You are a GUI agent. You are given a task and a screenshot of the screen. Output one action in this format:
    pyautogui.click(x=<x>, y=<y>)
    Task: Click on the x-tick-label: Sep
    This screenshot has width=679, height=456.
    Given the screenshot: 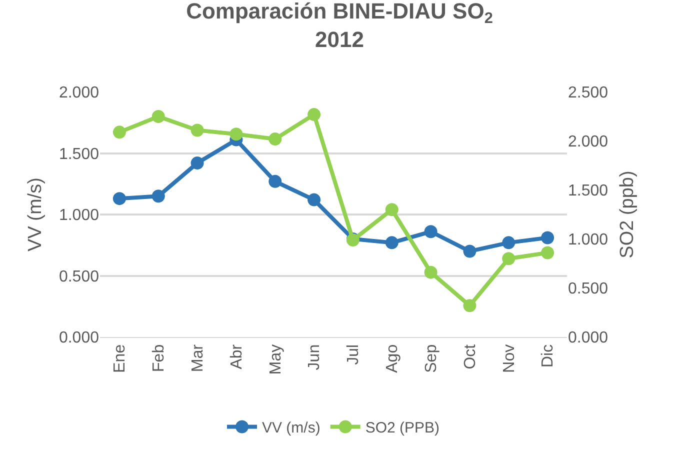 What is the action you would take?
    pyautogui.click(x=431, y=358)
    